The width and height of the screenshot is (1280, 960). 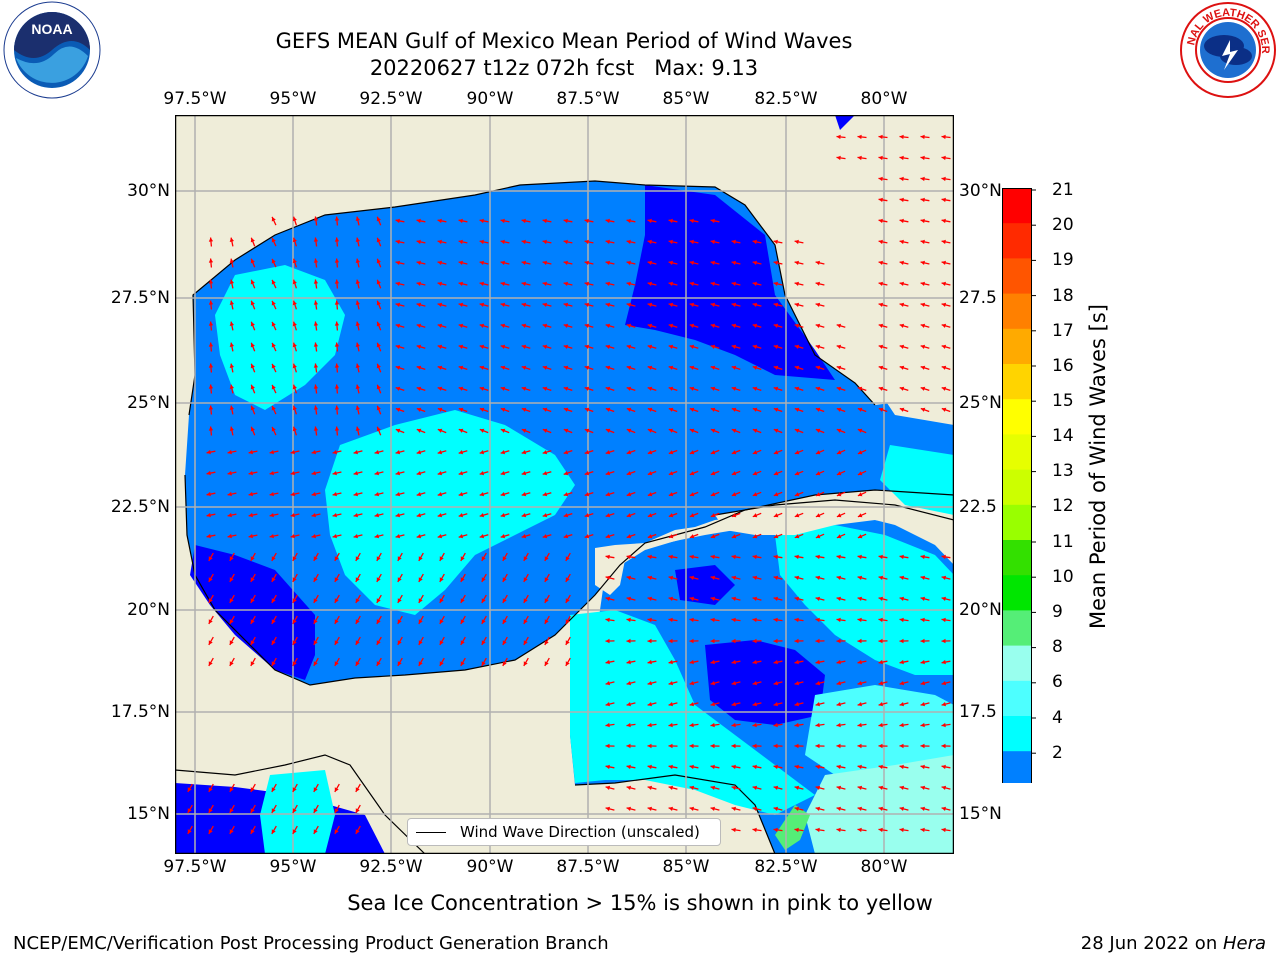 I want to click on colorbar-segment, so click(x=1017, y=487).